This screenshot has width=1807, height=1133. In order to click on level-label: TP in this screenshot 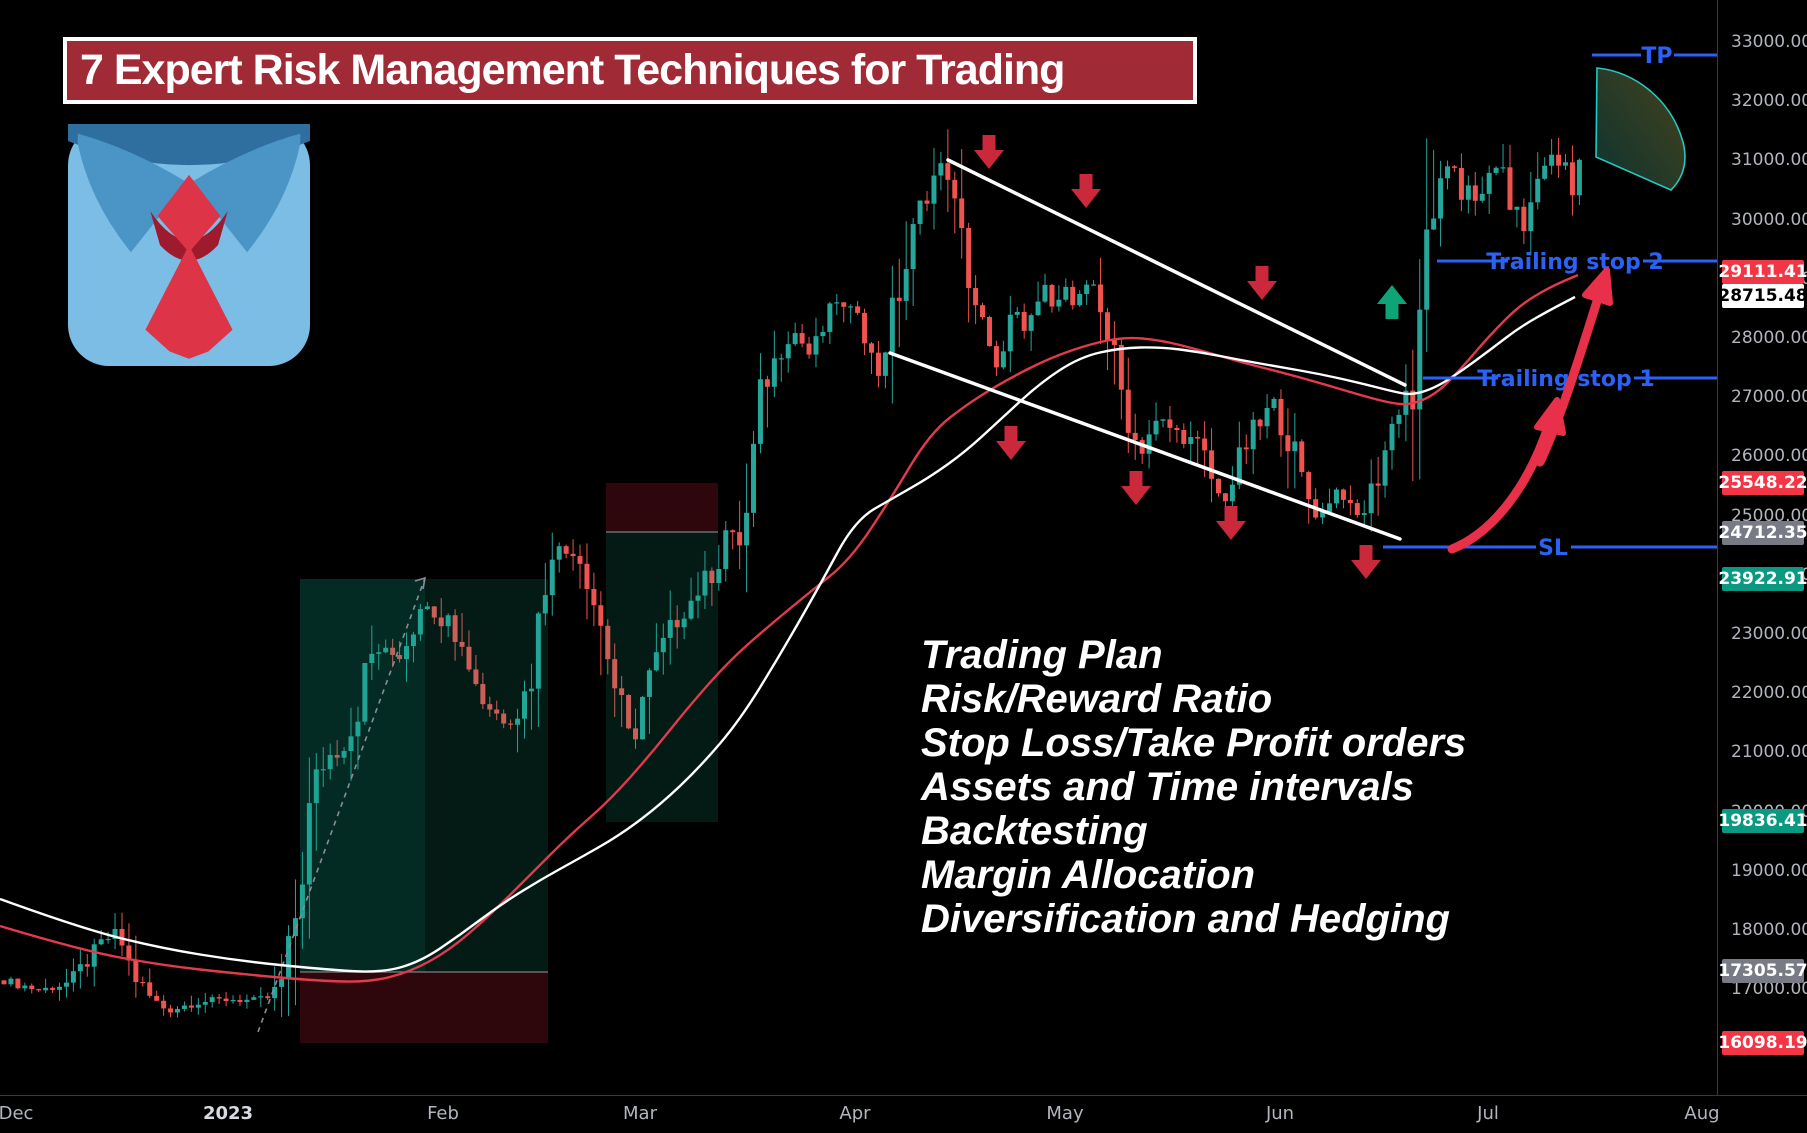, I will do `click(1656, 56)`.